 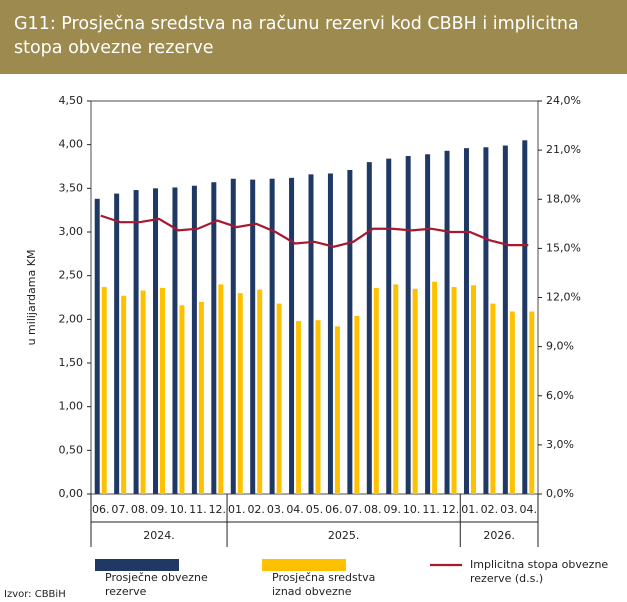 I want to click on line, so click(x=314, y=231).